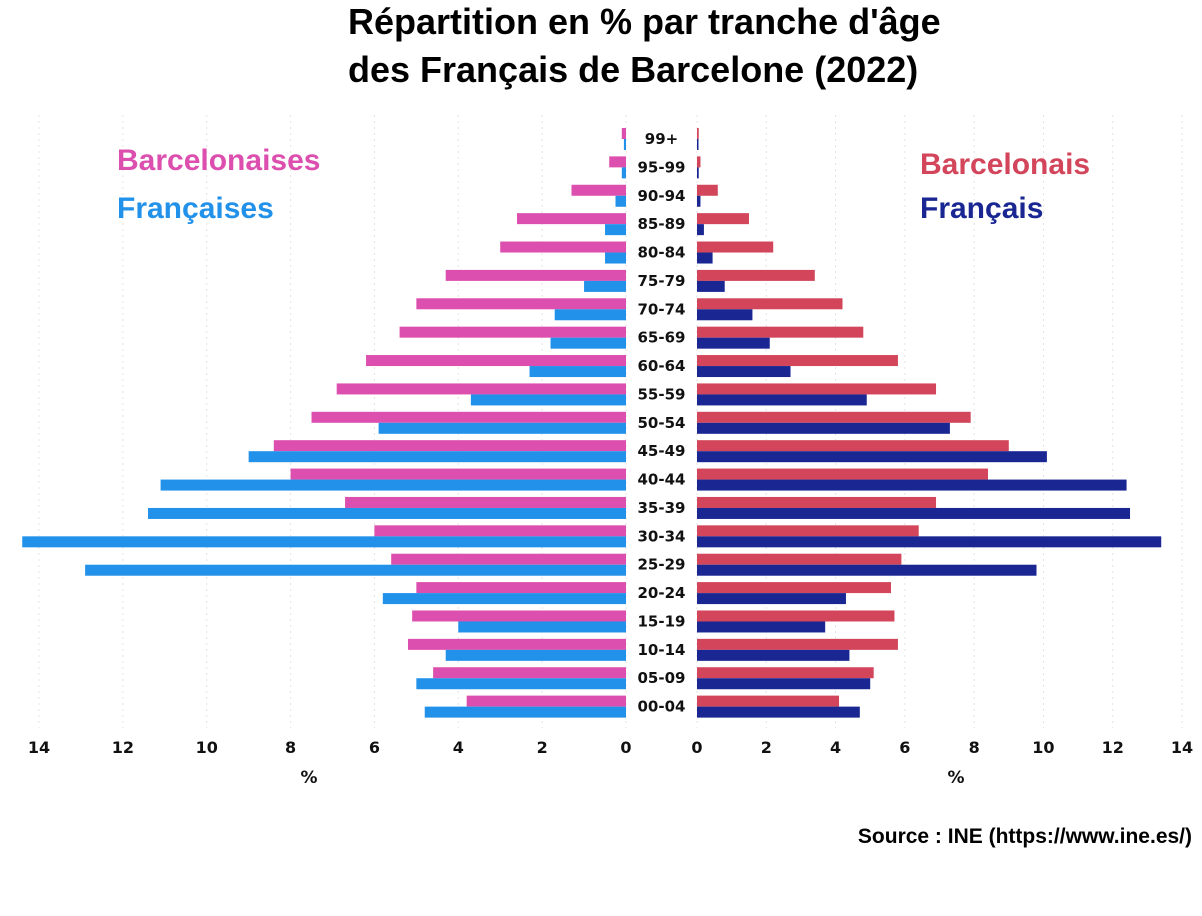  What do you see at coordinates (1005, 164) in the screenshot?
I see `legend-barcelonais: Barcelonais` at bounding box center [1005, 164].